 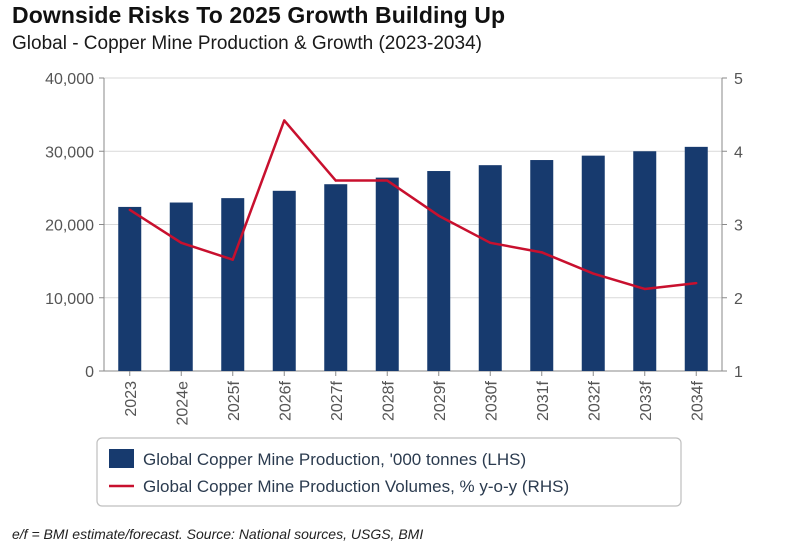 What do you see at coordinates (121, 458) in the screenshot?
I see `legend-bar-swatch` at bounding box center [121, 458].